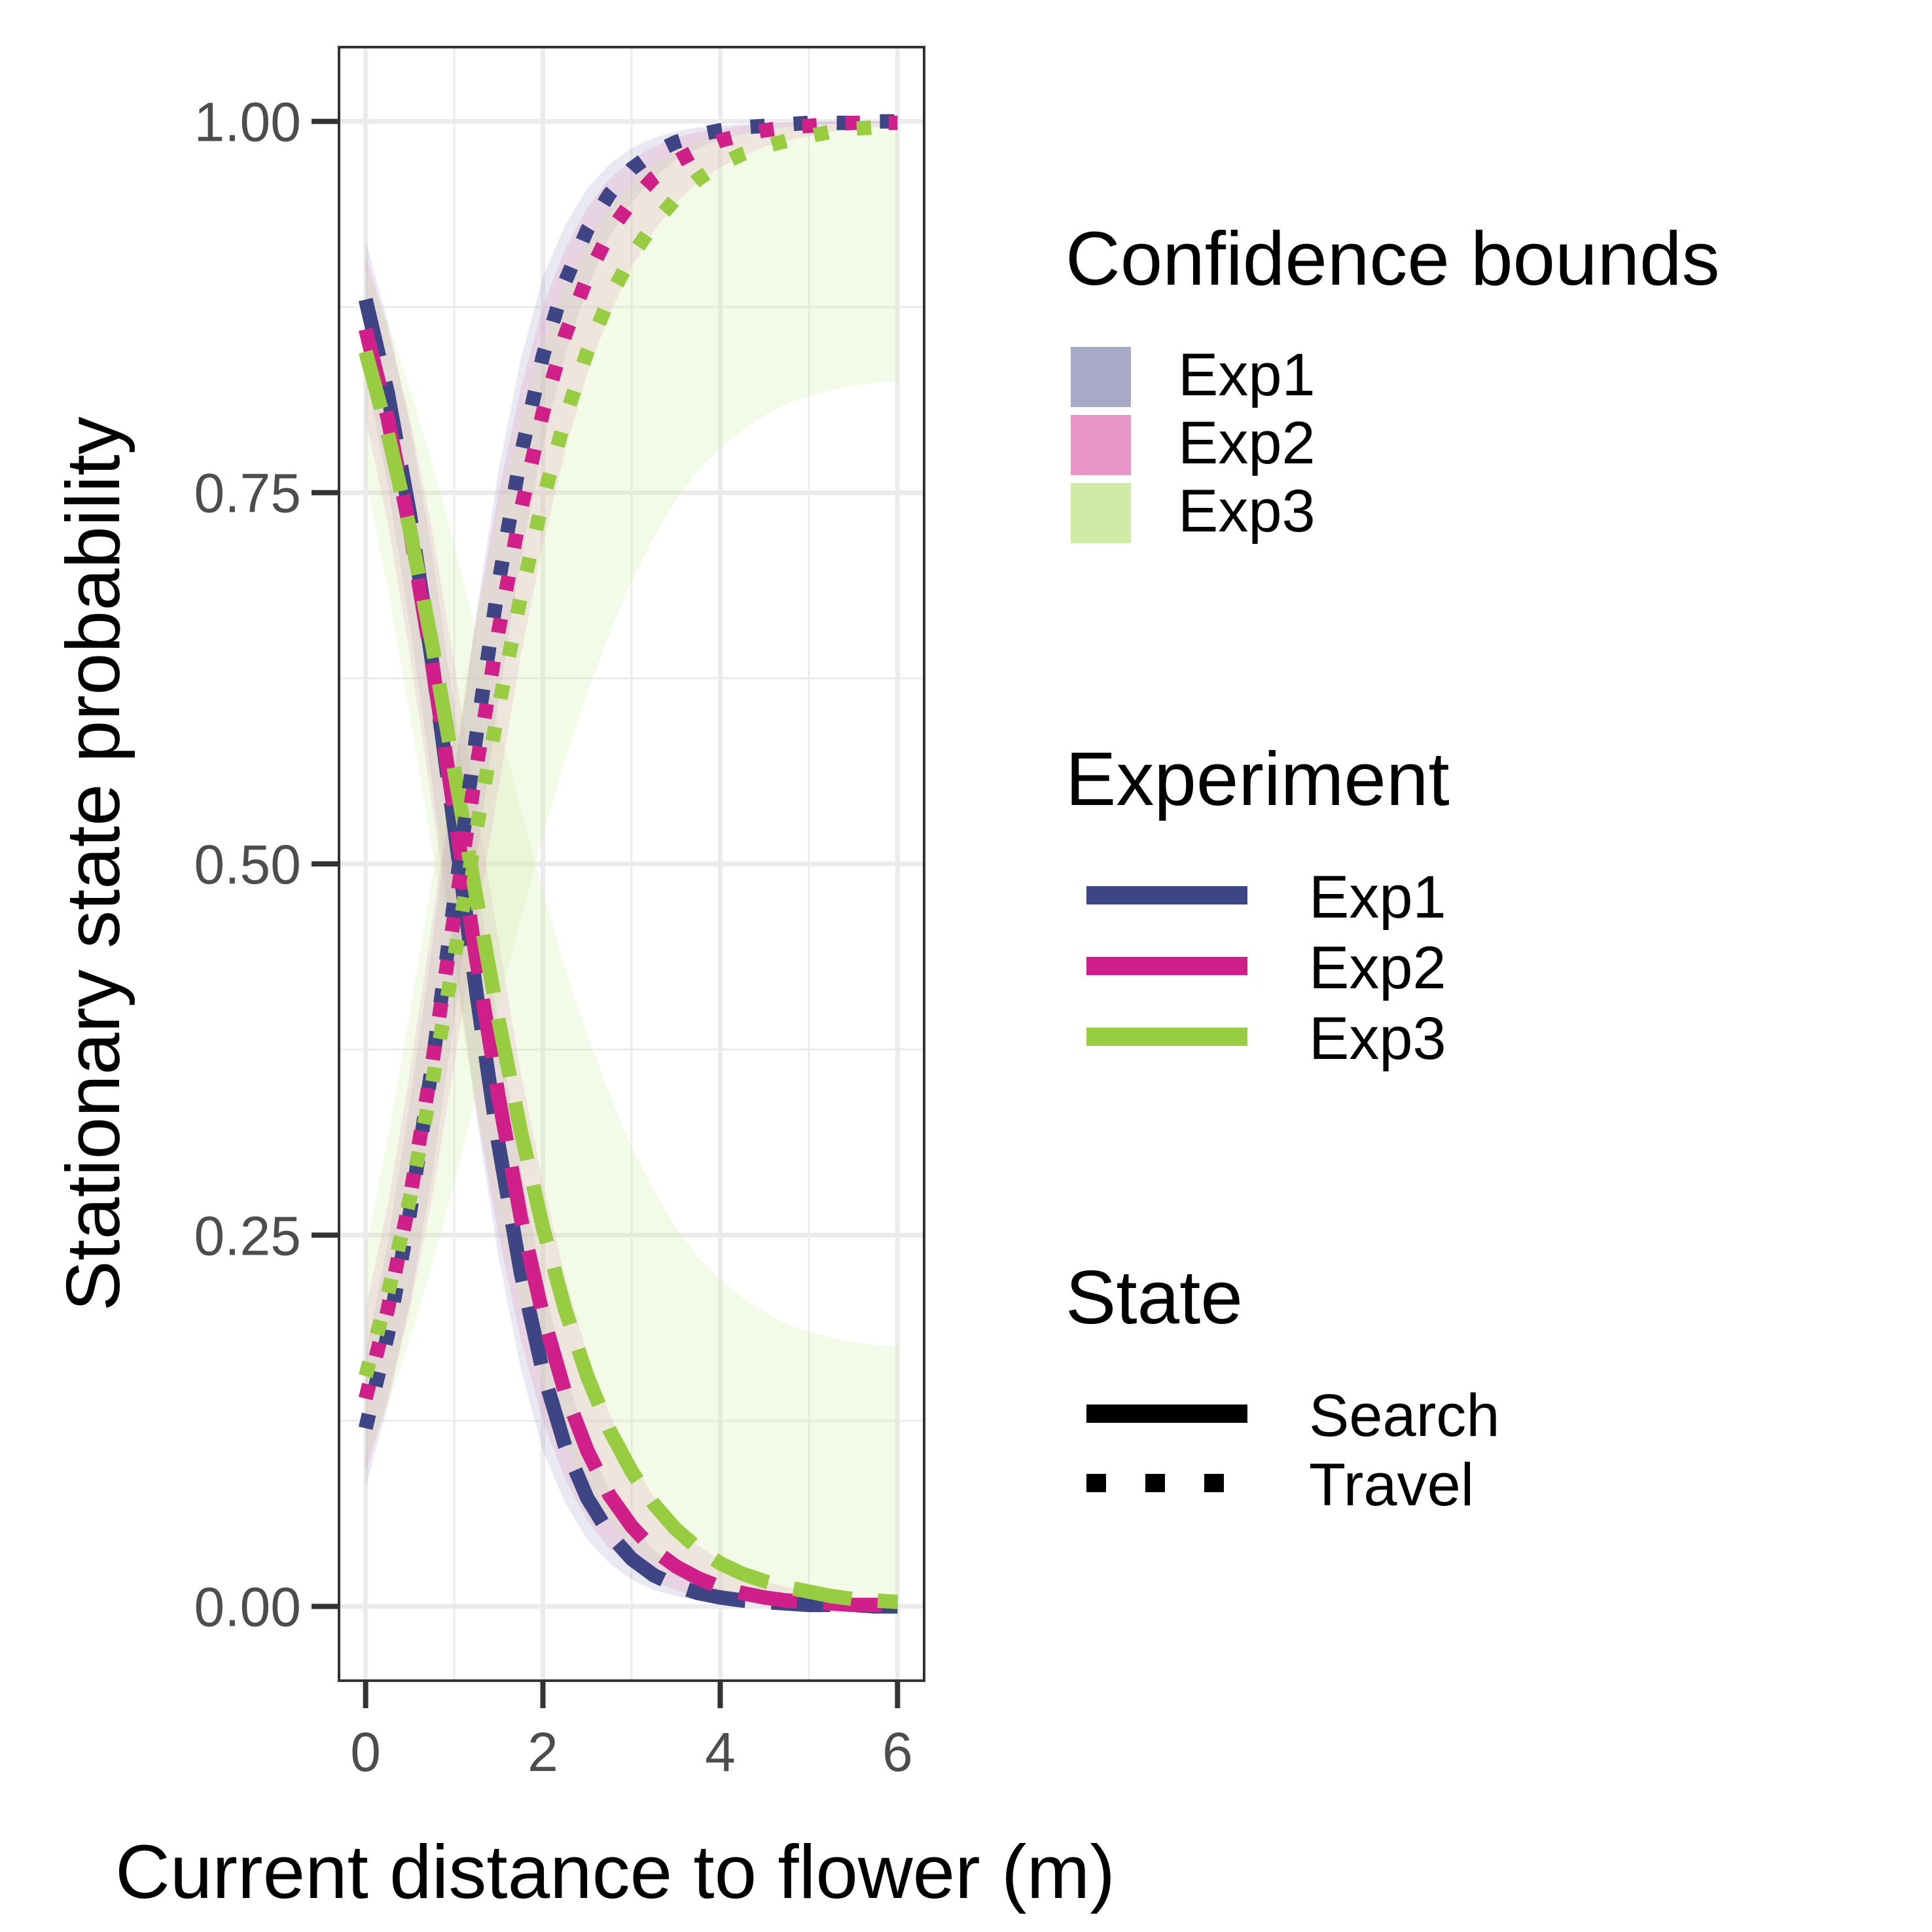  Describe the element at coordinates (1257, 778) in the screenshot. I see `legend-experiment-title: Experiment` at that location.